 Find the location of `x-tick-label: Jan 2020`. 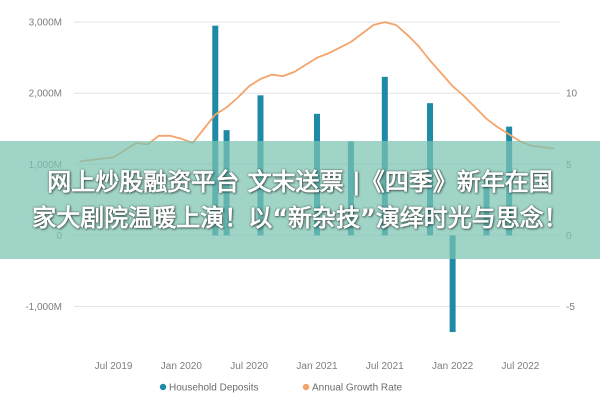

x-tick-label: Jan 2020 is located at coordinates (182, 366).